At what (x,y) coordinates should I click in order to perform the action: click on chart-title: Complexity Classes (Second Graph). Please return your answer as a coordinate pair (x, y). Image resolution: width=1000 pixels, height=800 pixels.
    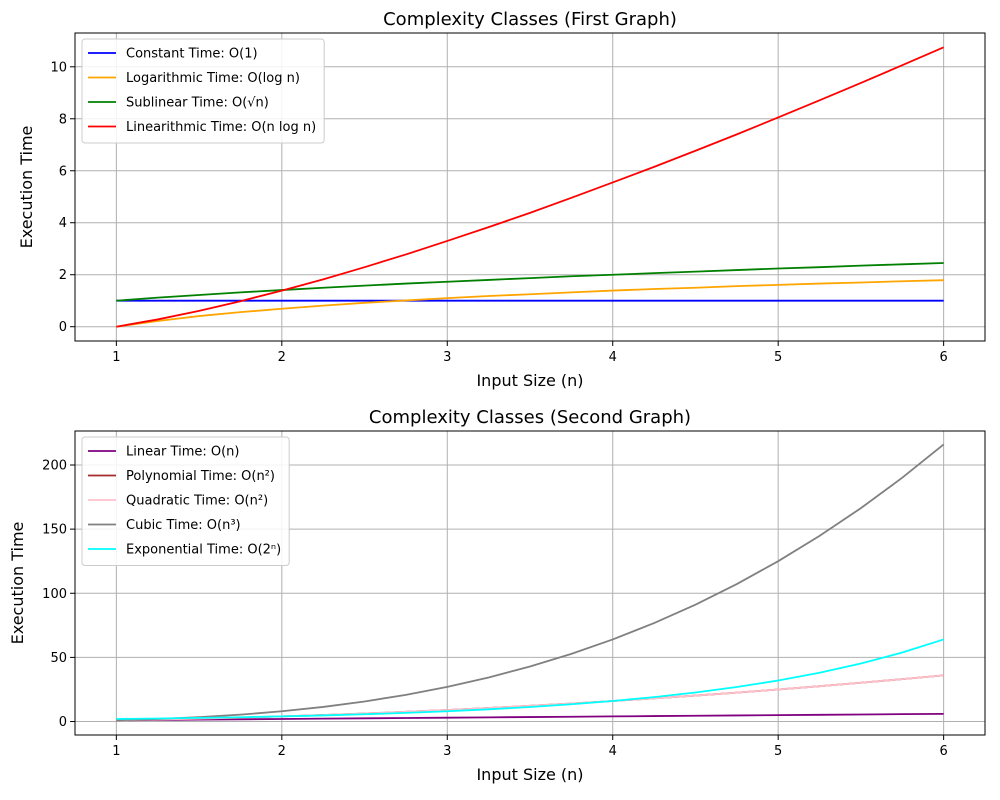
    Looking at the image, I should click on (530, 417).